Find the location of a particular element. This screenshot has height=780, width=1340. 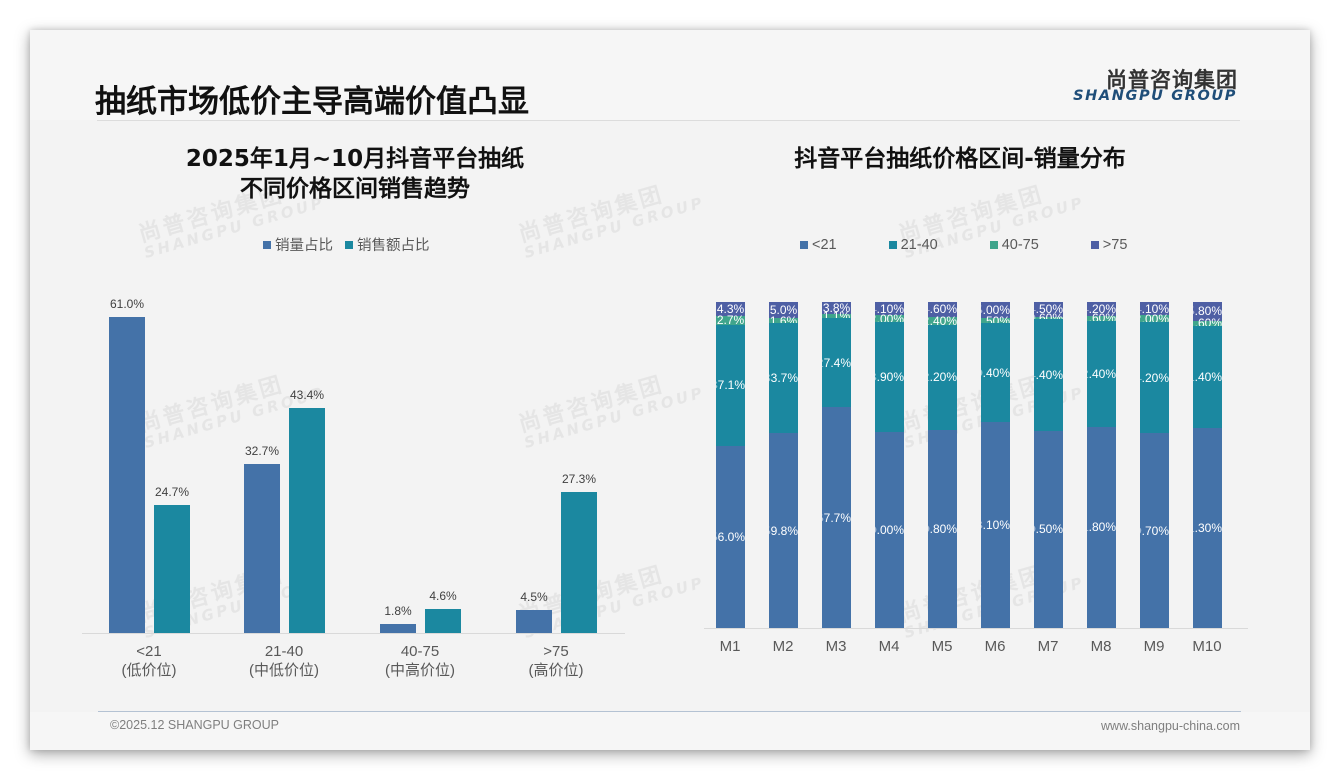

segment-value-label: 3.8% is located at coordinates (836, 308).